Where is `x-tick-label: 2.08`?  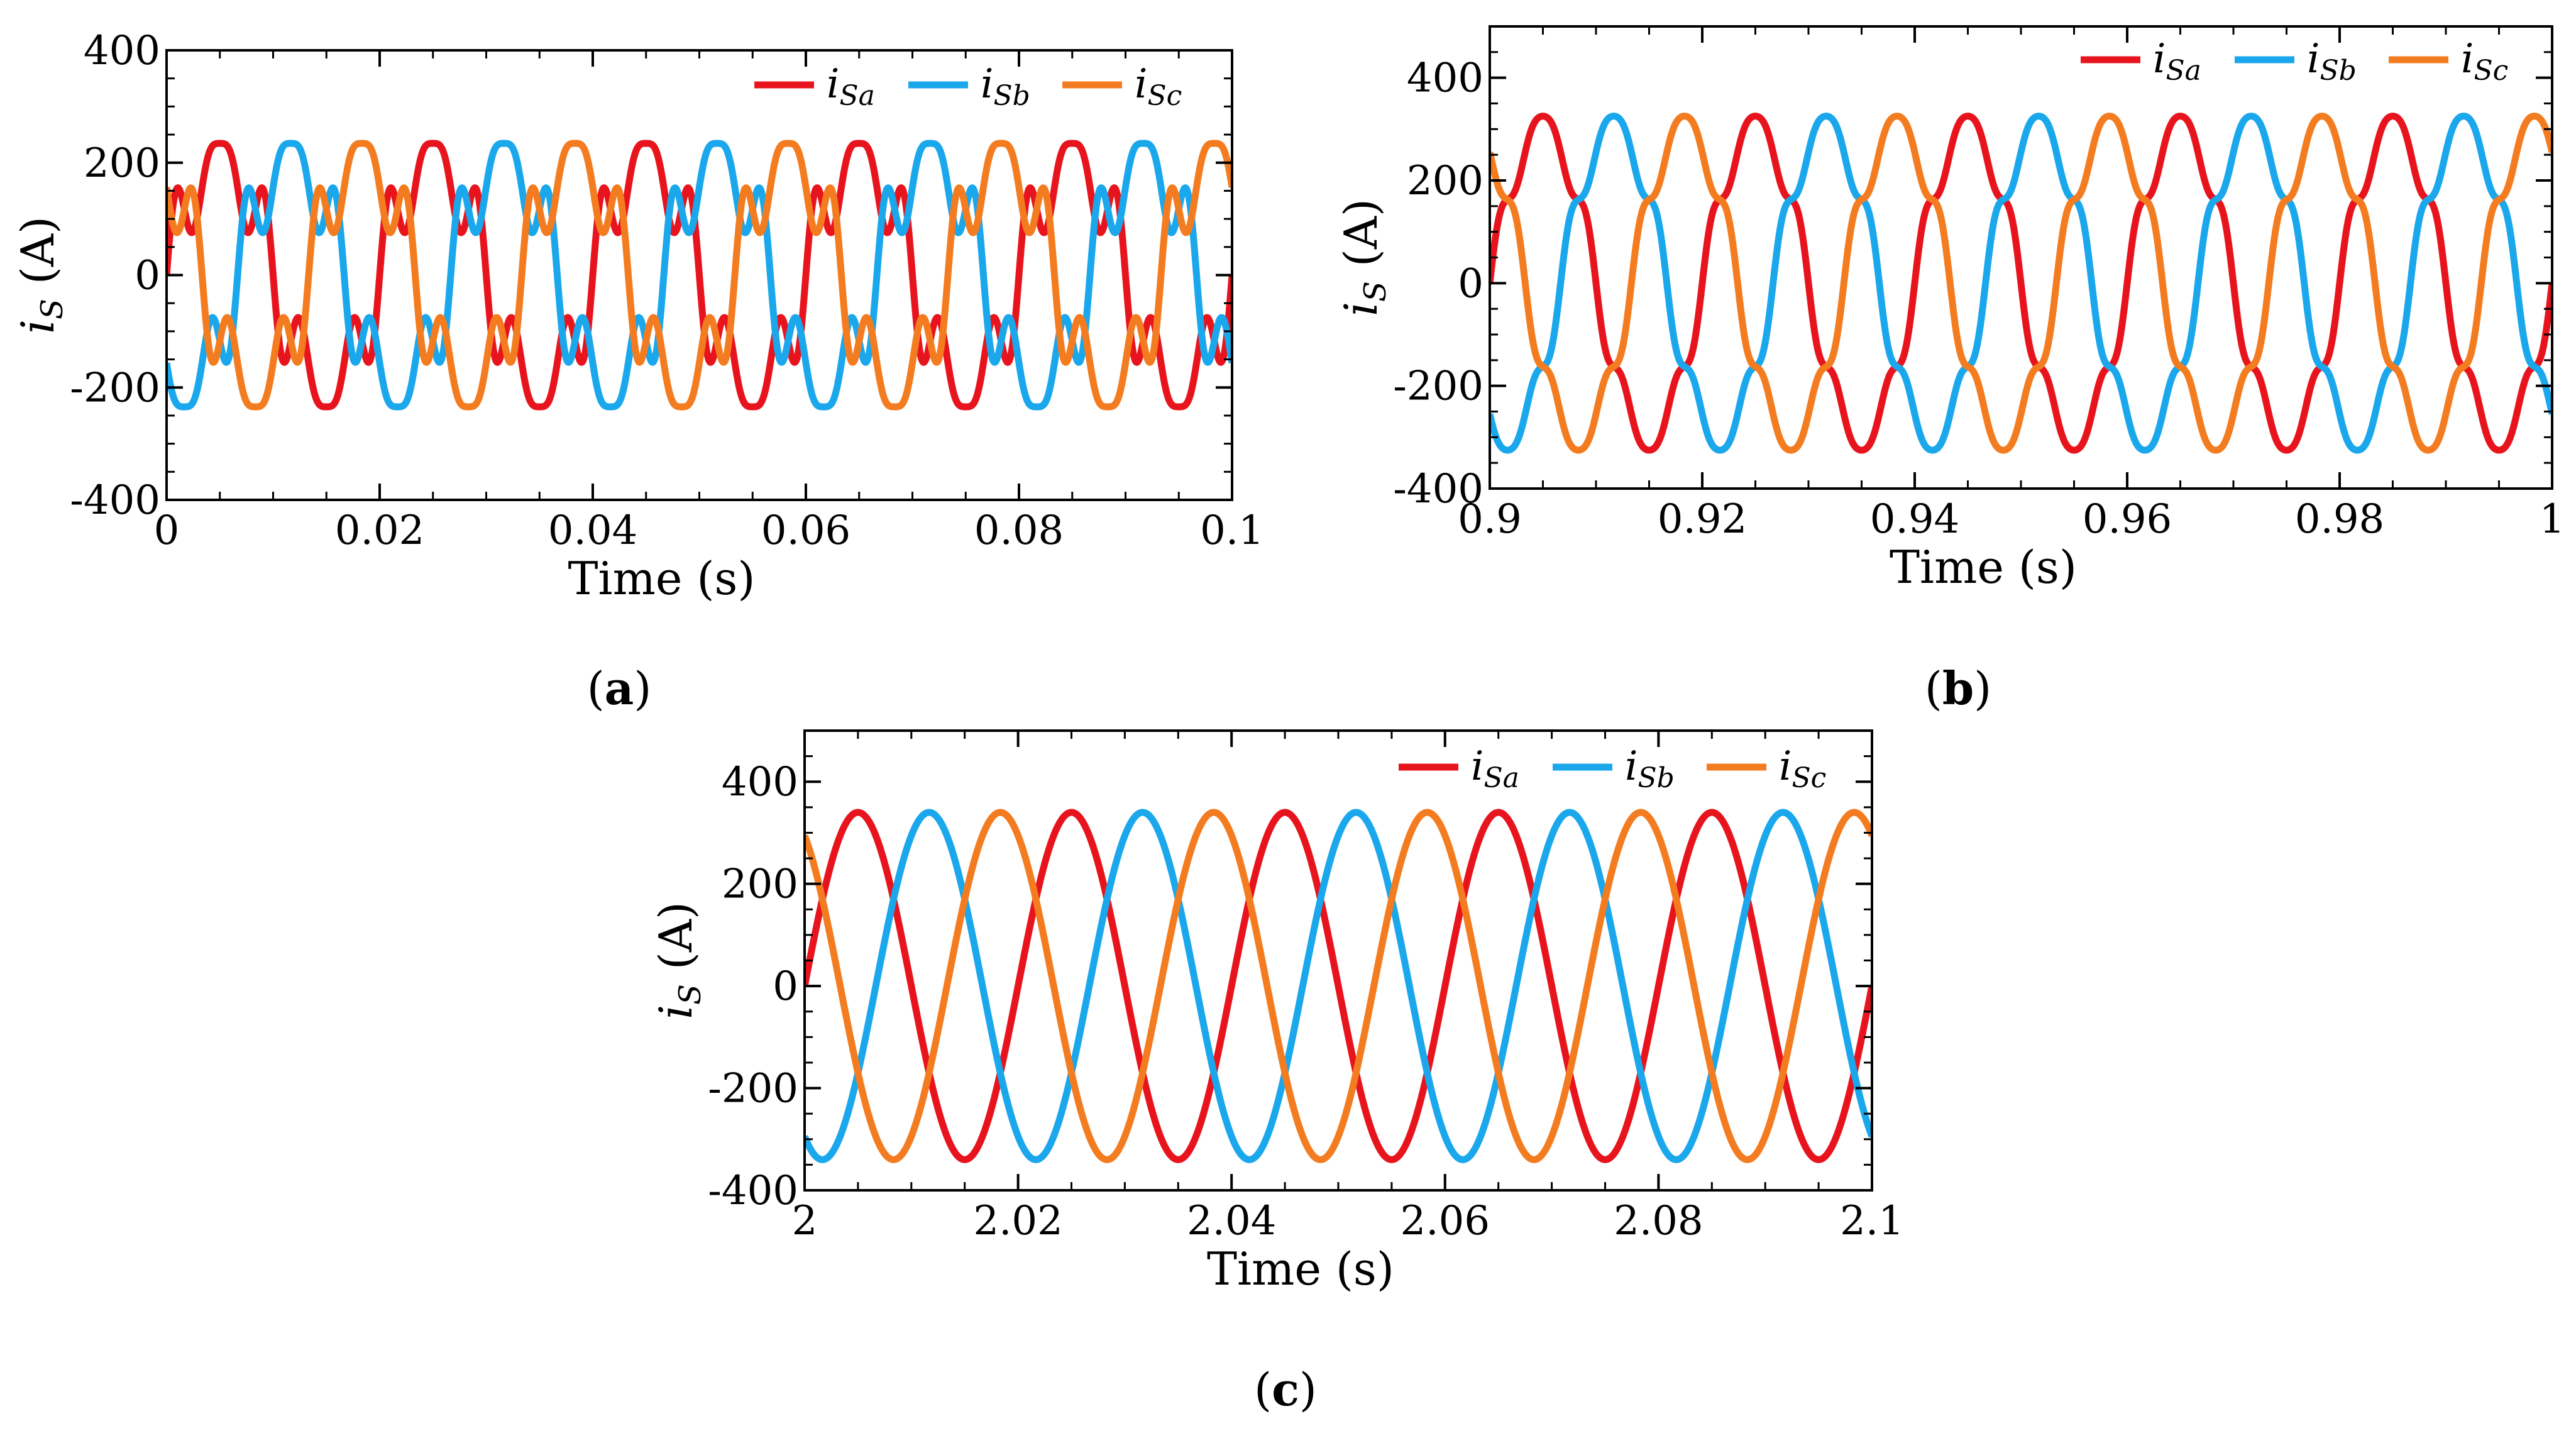 x-tick-label: 2.08 is located at coordinates (1659, 1221).